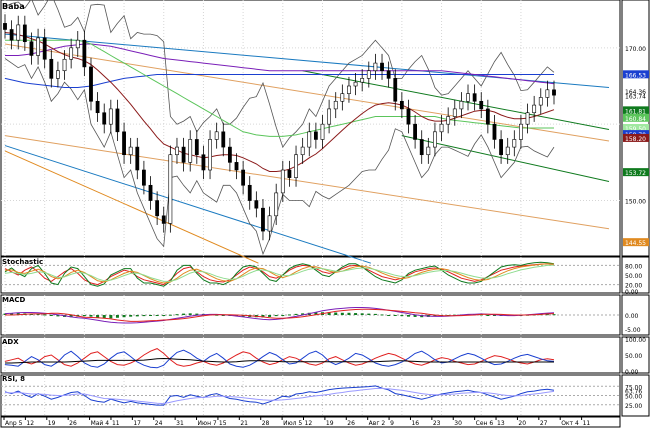 The height and width of the screenshot is (432, 650). I want to click on time-label-21: 30, so click(458, 423).